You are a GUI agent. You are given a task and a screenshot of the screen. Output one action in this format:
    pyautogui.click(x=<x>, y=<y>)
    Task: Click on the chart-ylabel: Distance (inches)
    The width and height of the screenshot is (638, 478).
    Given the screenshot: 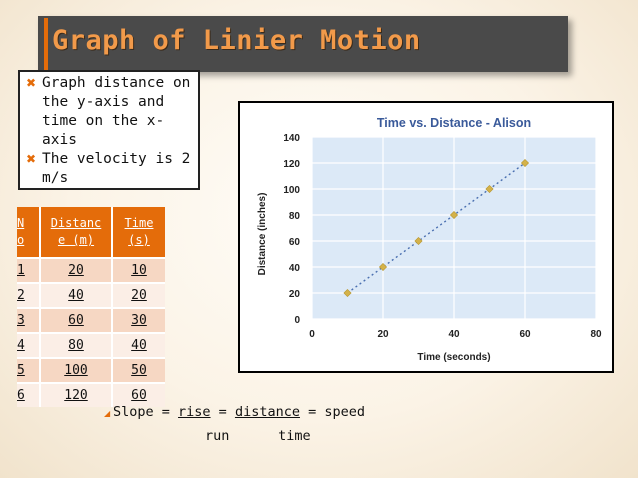 What is the action you would take?
    pyautogui.click(x=262, y=234)
    